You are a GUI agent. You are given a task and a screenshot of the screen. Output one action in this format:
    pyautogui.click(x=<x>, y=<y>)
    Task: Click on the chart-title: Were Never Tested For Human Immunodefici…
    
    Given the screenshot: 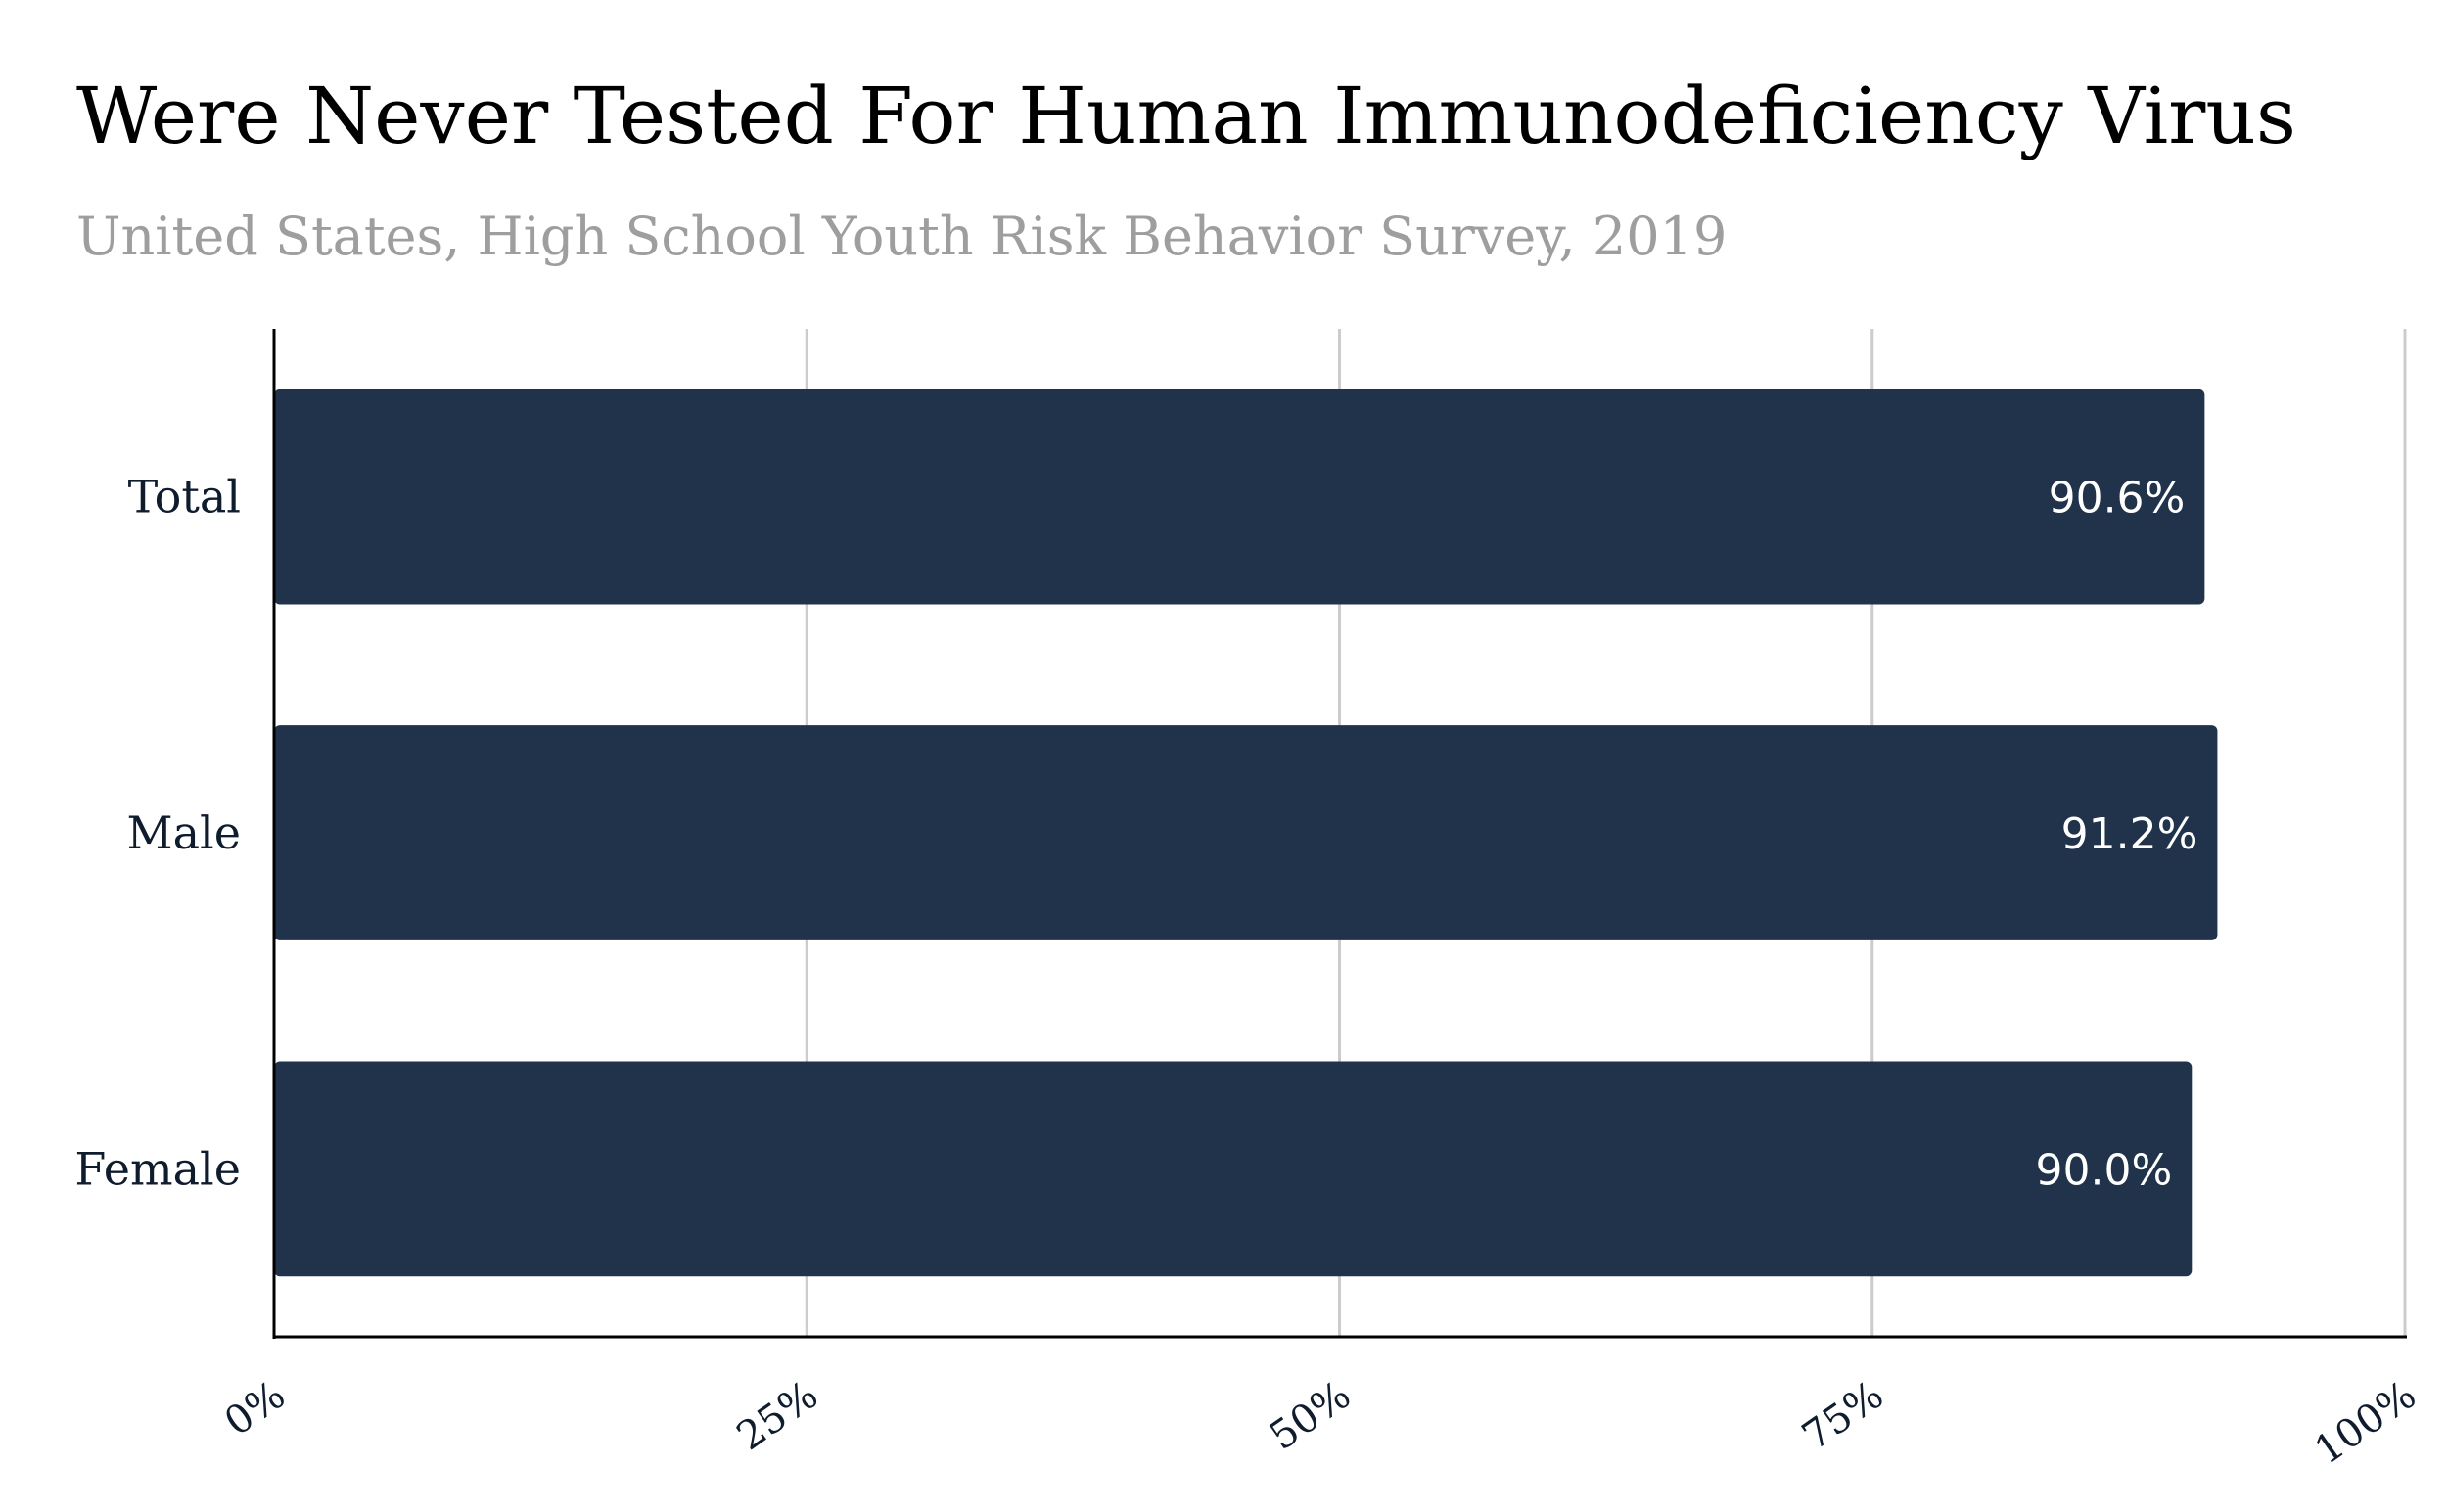 What is the action you would take?
    pyautogui.click(x=1186, y=115)
    